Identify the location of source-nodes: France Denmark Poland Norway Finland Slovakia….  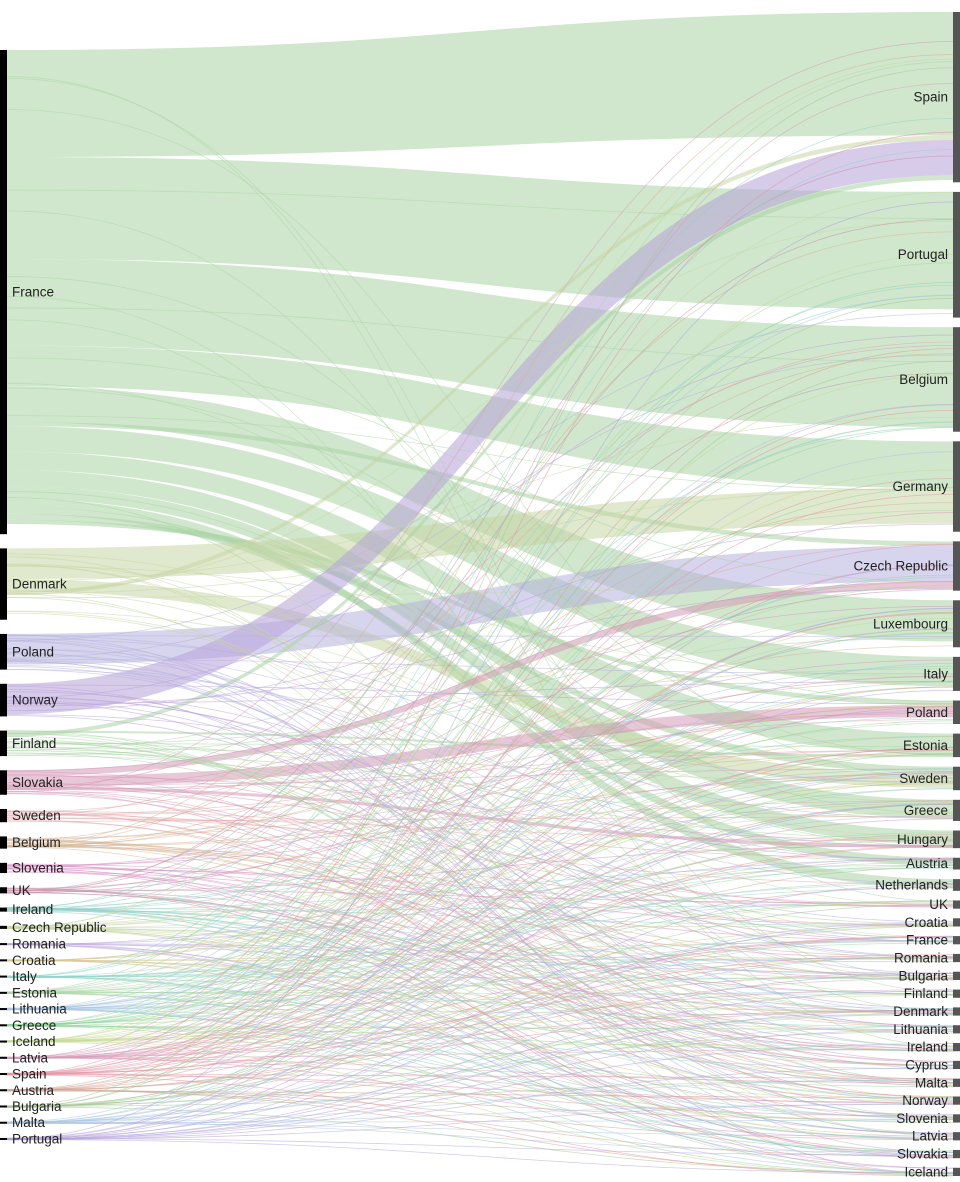
(53, 598).